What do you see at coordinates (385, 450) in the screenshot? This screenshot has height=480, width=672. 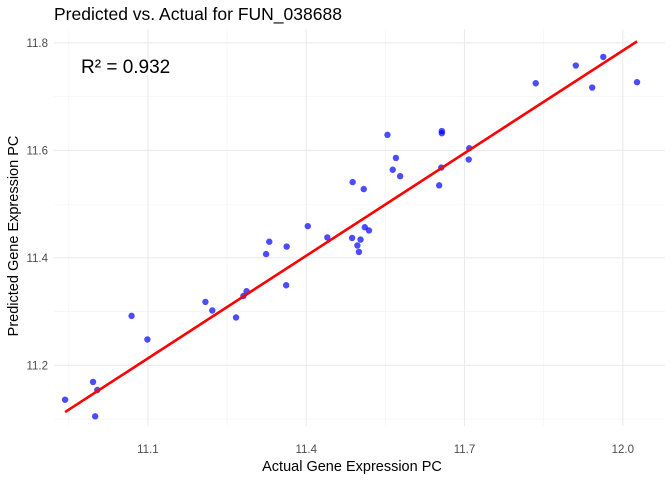 I see `x-tick-labels: 11.1 11.4 11.7 12.0` at bounding box center [385, 450].